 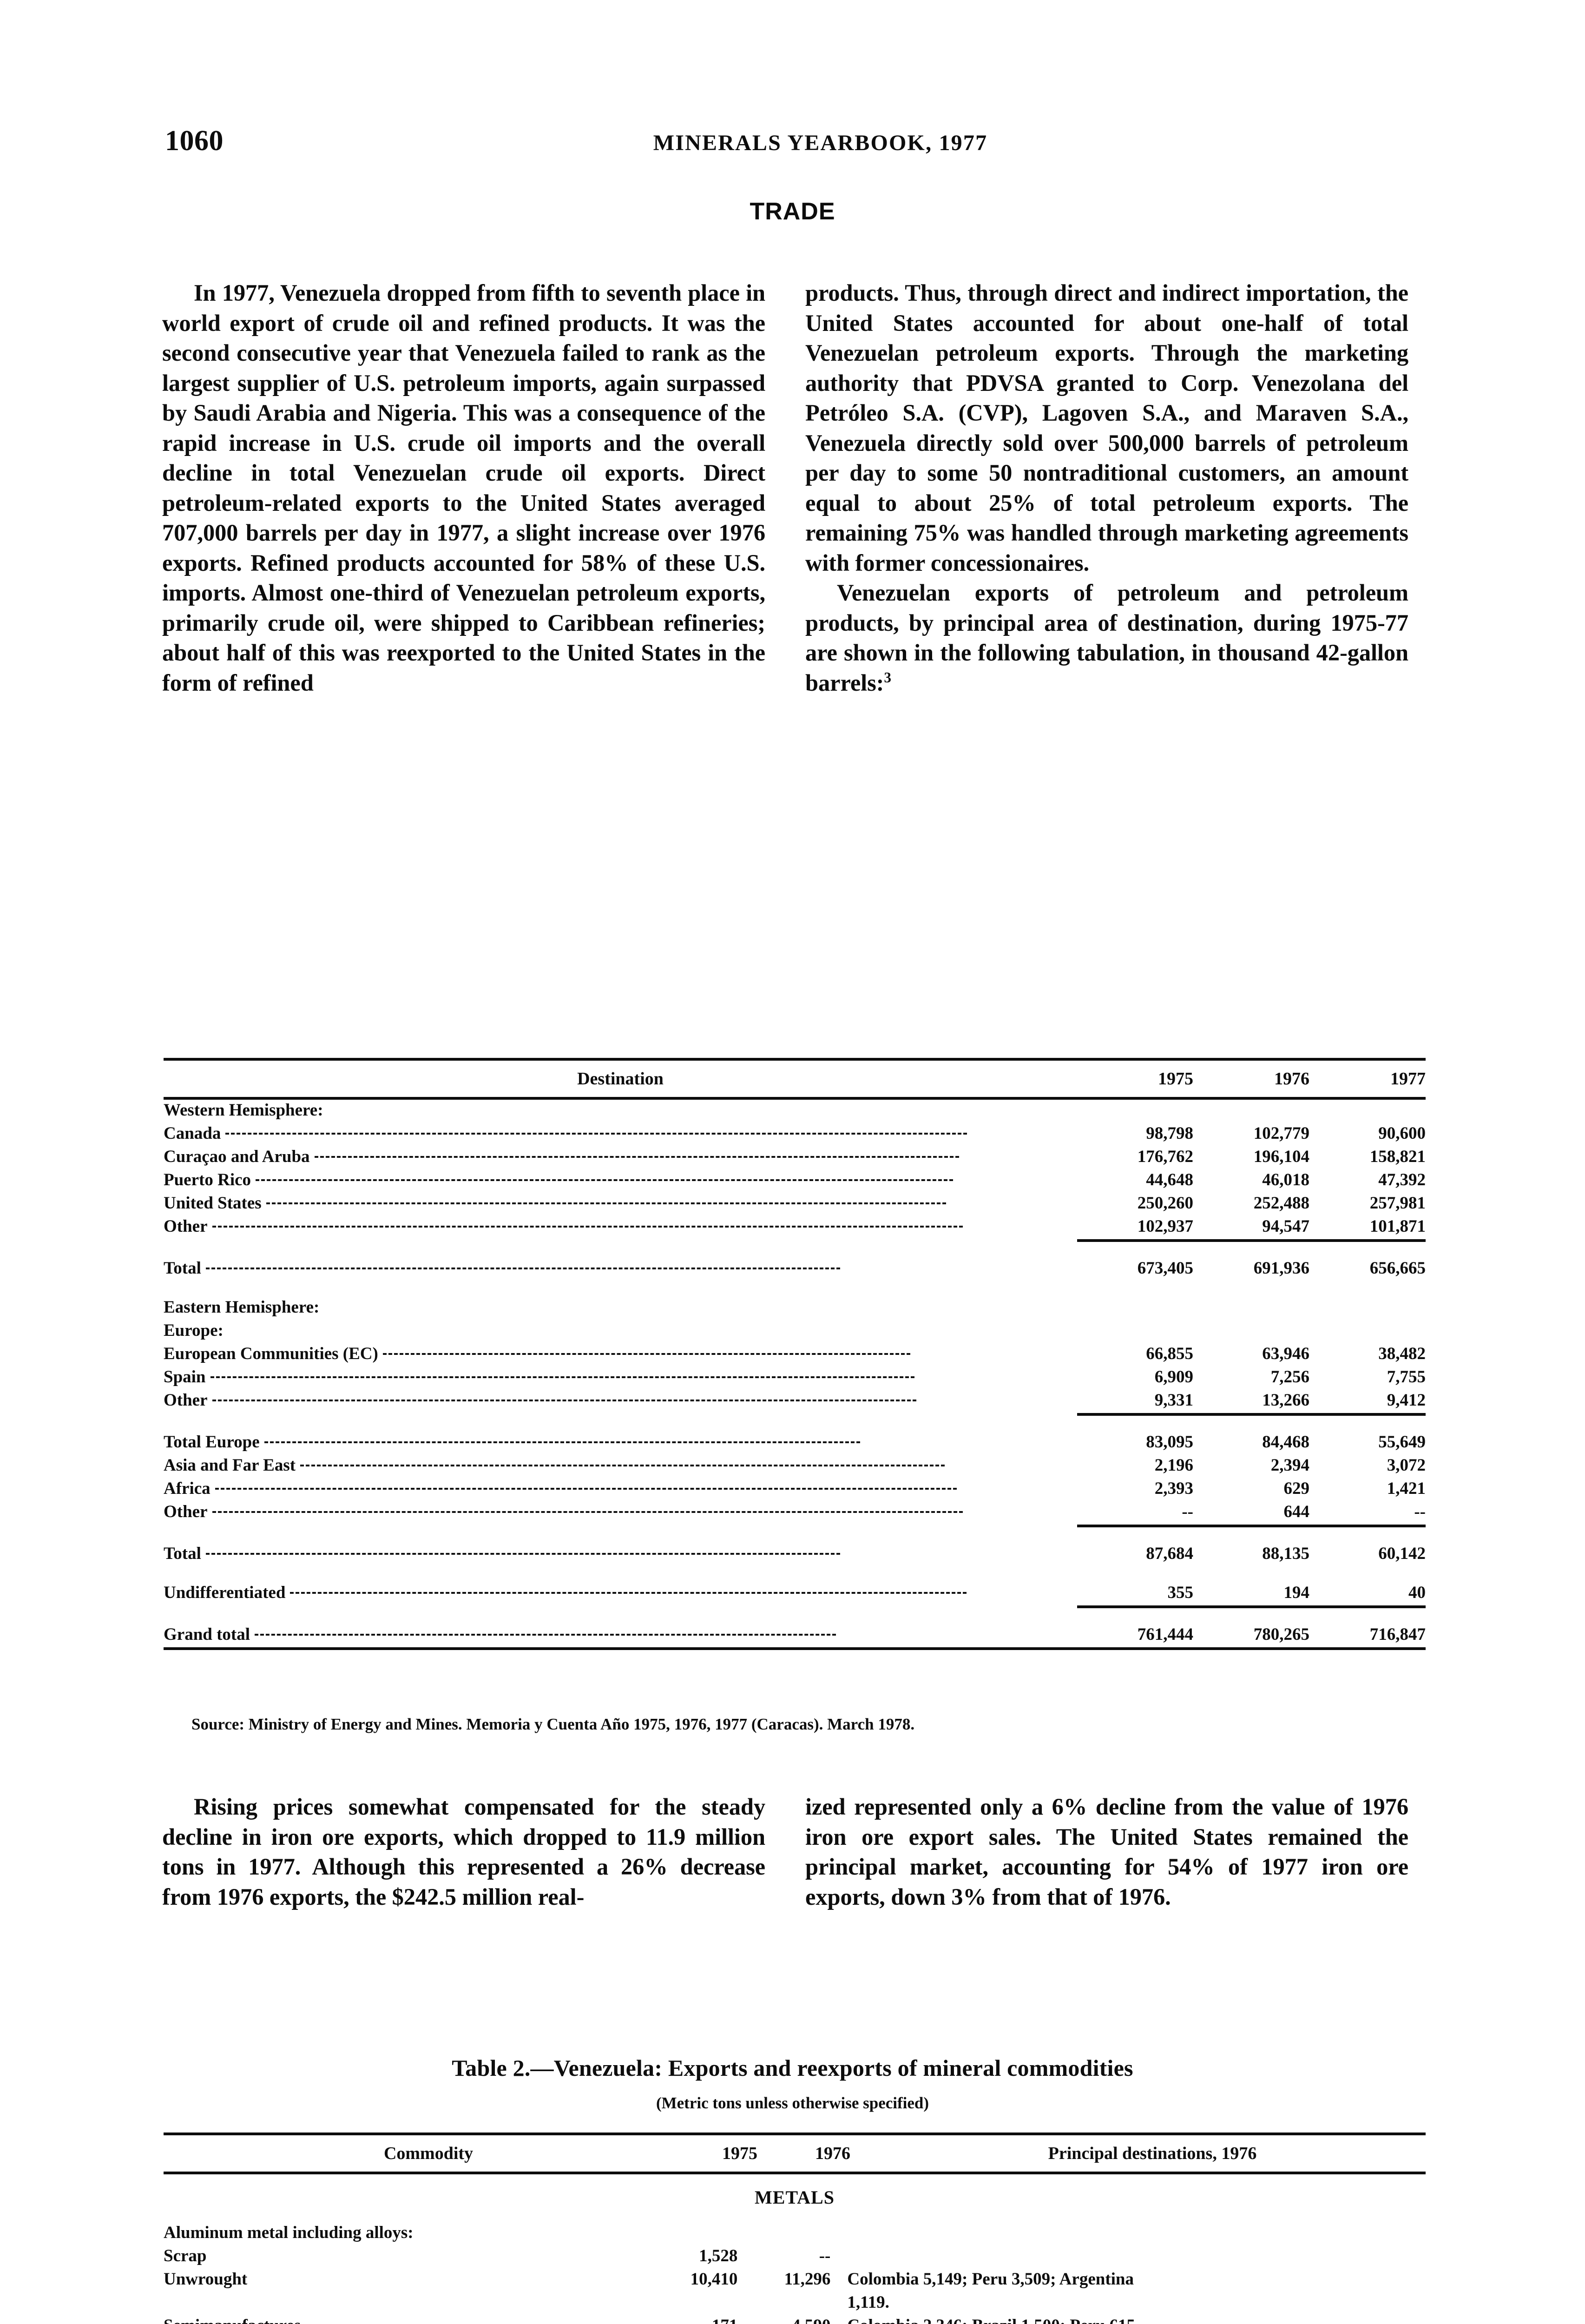 I want to click on cell-value-1977: 60,142, so click(x=1402, y=1553).